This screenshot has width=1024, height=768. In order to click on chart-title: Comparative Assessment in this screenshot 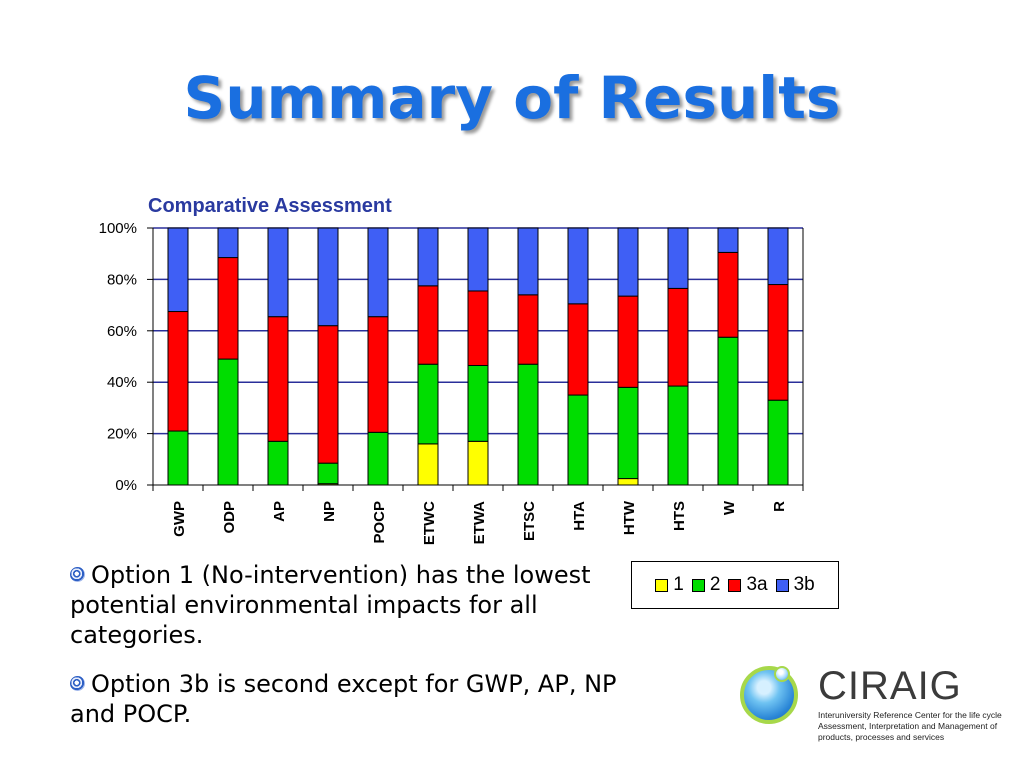, I will do `click(270, 206)`.